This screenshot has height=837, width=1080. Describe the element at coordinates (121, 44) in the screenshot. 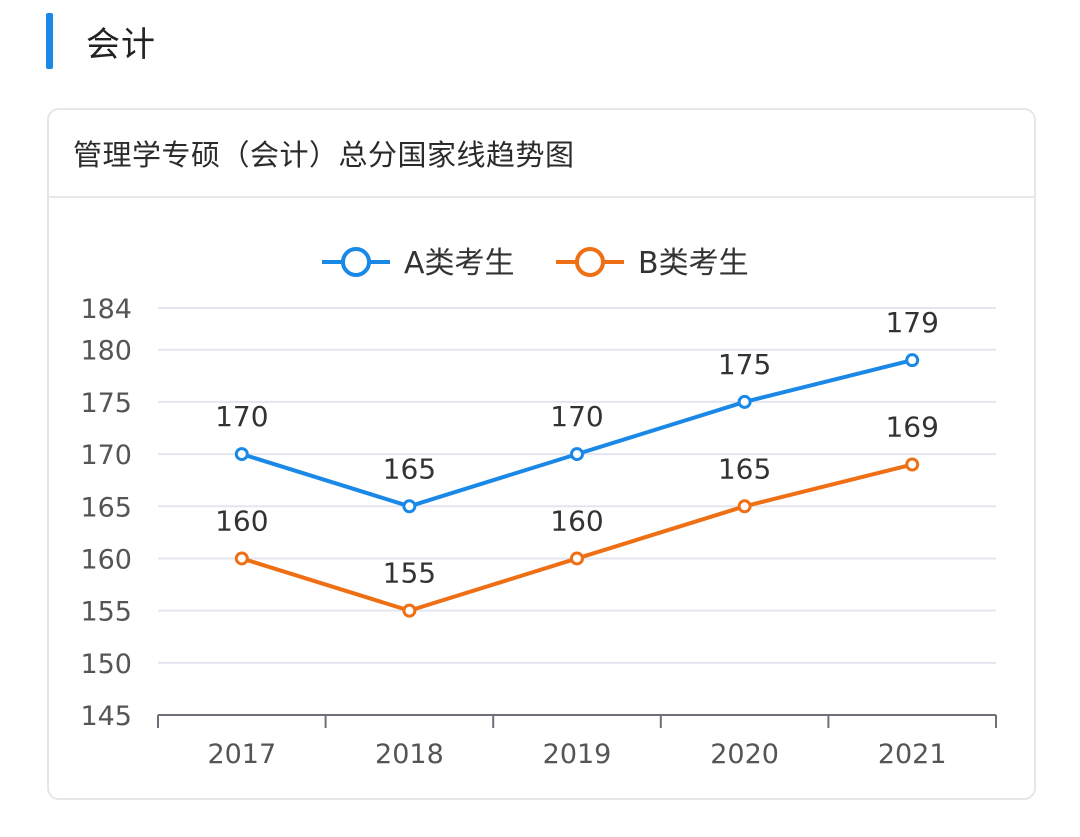

I see `section-title: 会计` at that location.